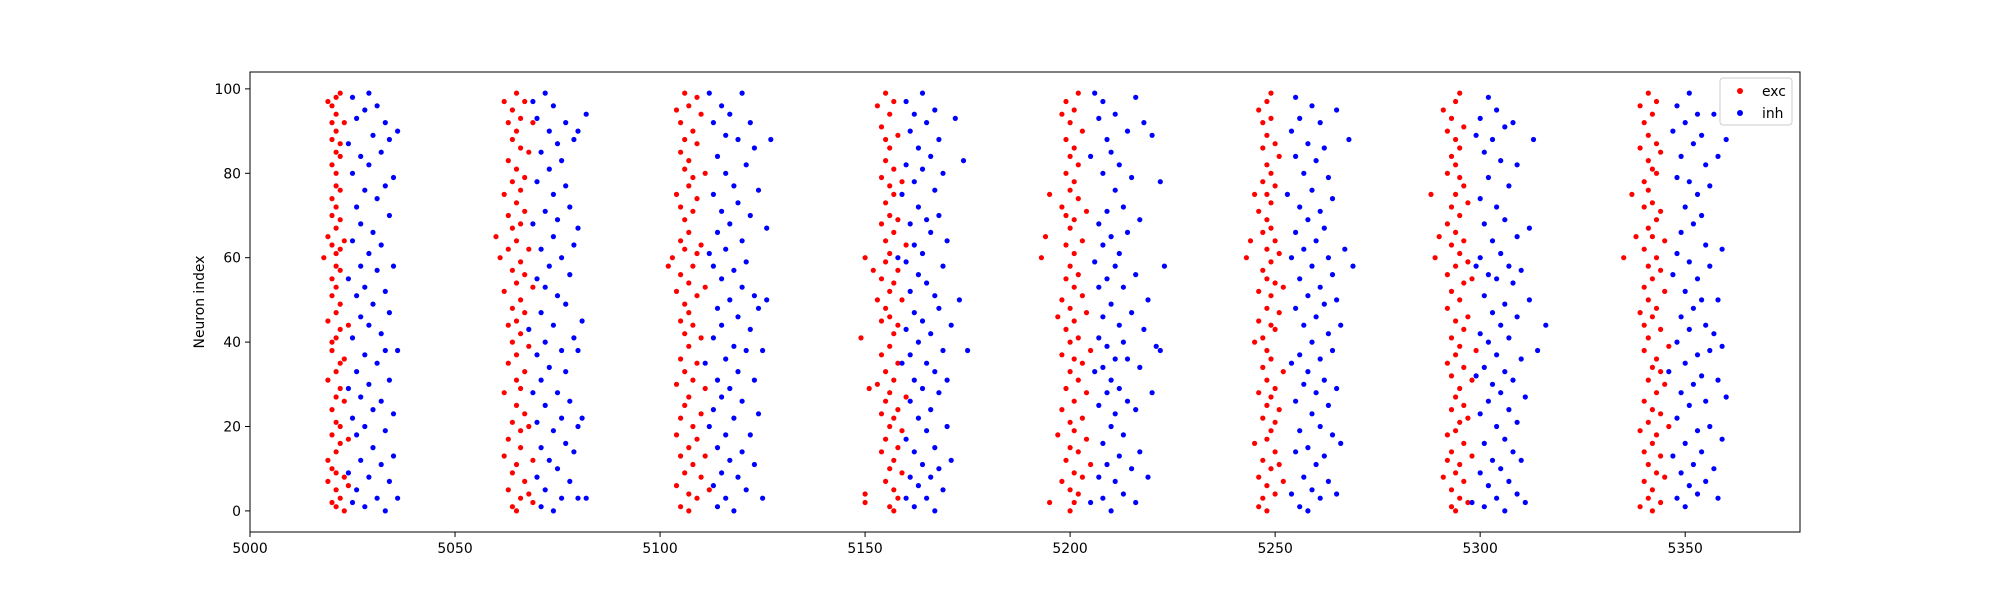 Image resolution: width=2000 pixels, height=600 pixels. I want to click on x-tick-label-5350: 5350, so click(1685, 549).